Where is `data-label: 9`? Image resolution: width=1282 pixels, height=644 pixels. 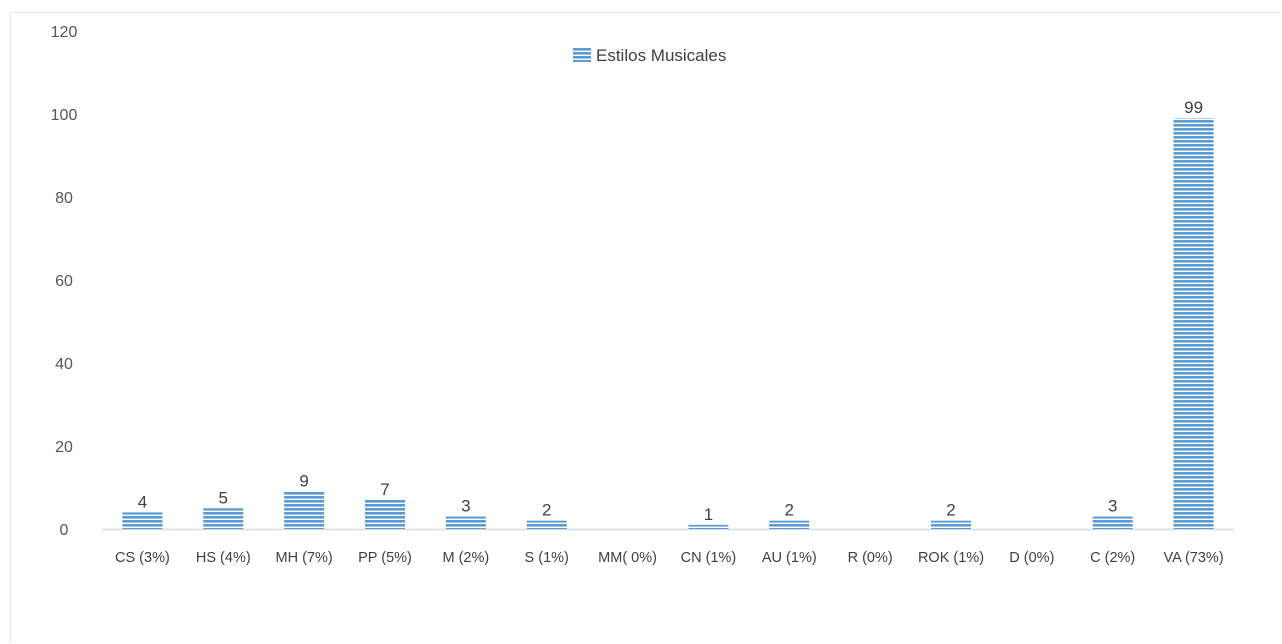 data-label: 9 is located at coordinates (303, 481).